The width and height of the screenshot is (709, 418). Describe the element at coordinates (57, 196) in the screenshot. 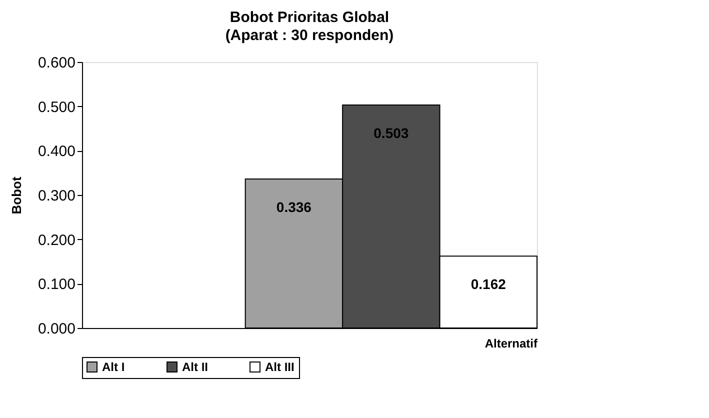

I see `y-tick-label: 0.300` at that location.